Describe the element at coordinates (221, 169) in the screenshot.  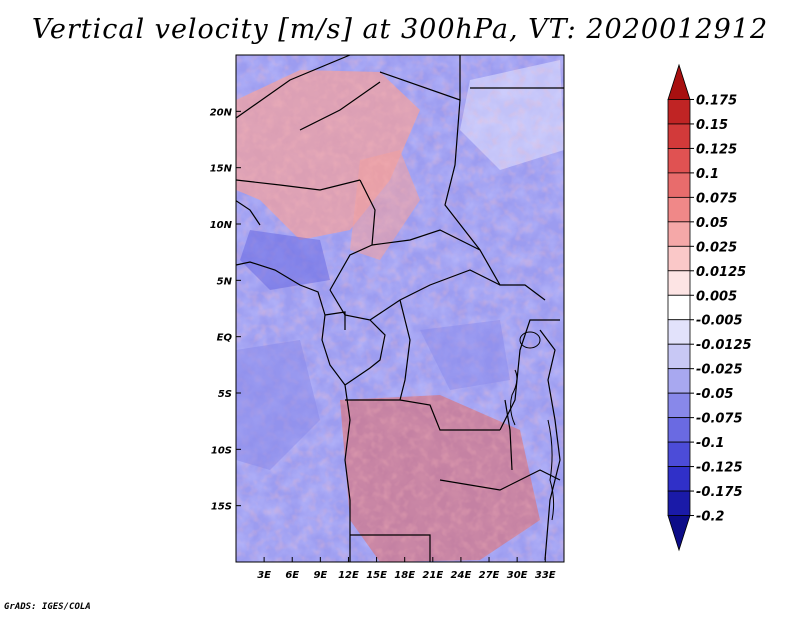
I see `y-tick-label: 15N` at that location.